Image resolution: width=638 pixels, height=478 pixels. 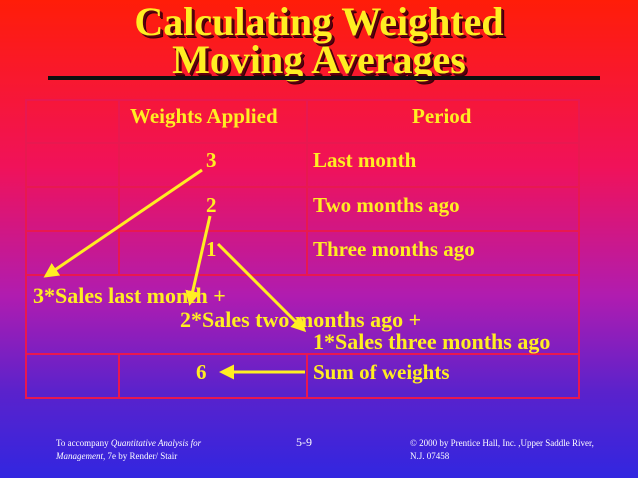 I want to click on formula-line3: 1*Sales three months ago, so click(x=432, y=341).